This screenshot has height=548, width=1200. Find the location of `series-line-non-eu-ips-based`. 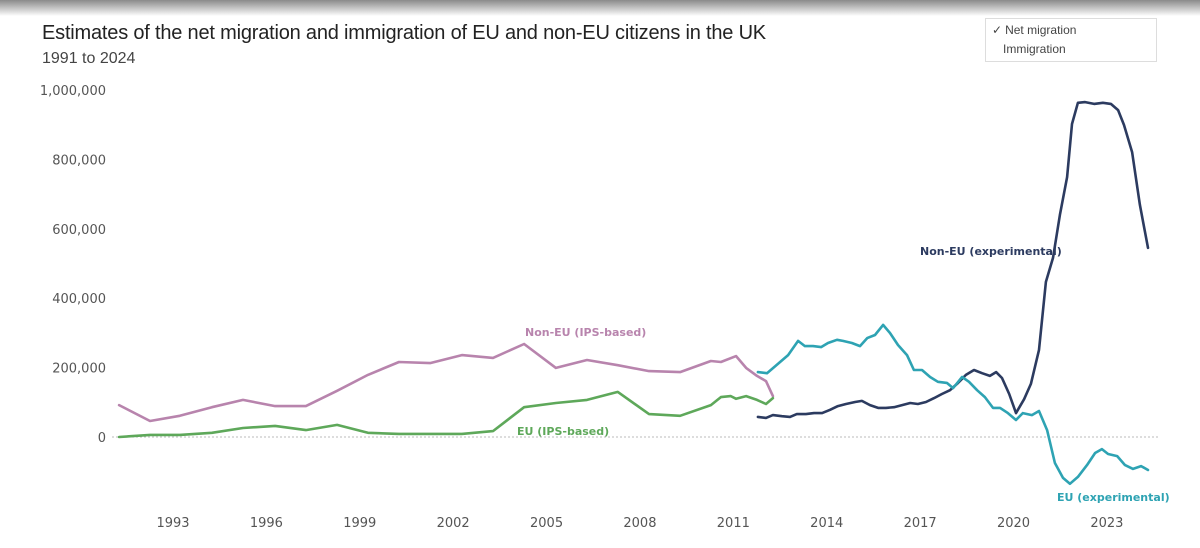

series-line-non-eu-ips-based is located at coordinates (446, 382).